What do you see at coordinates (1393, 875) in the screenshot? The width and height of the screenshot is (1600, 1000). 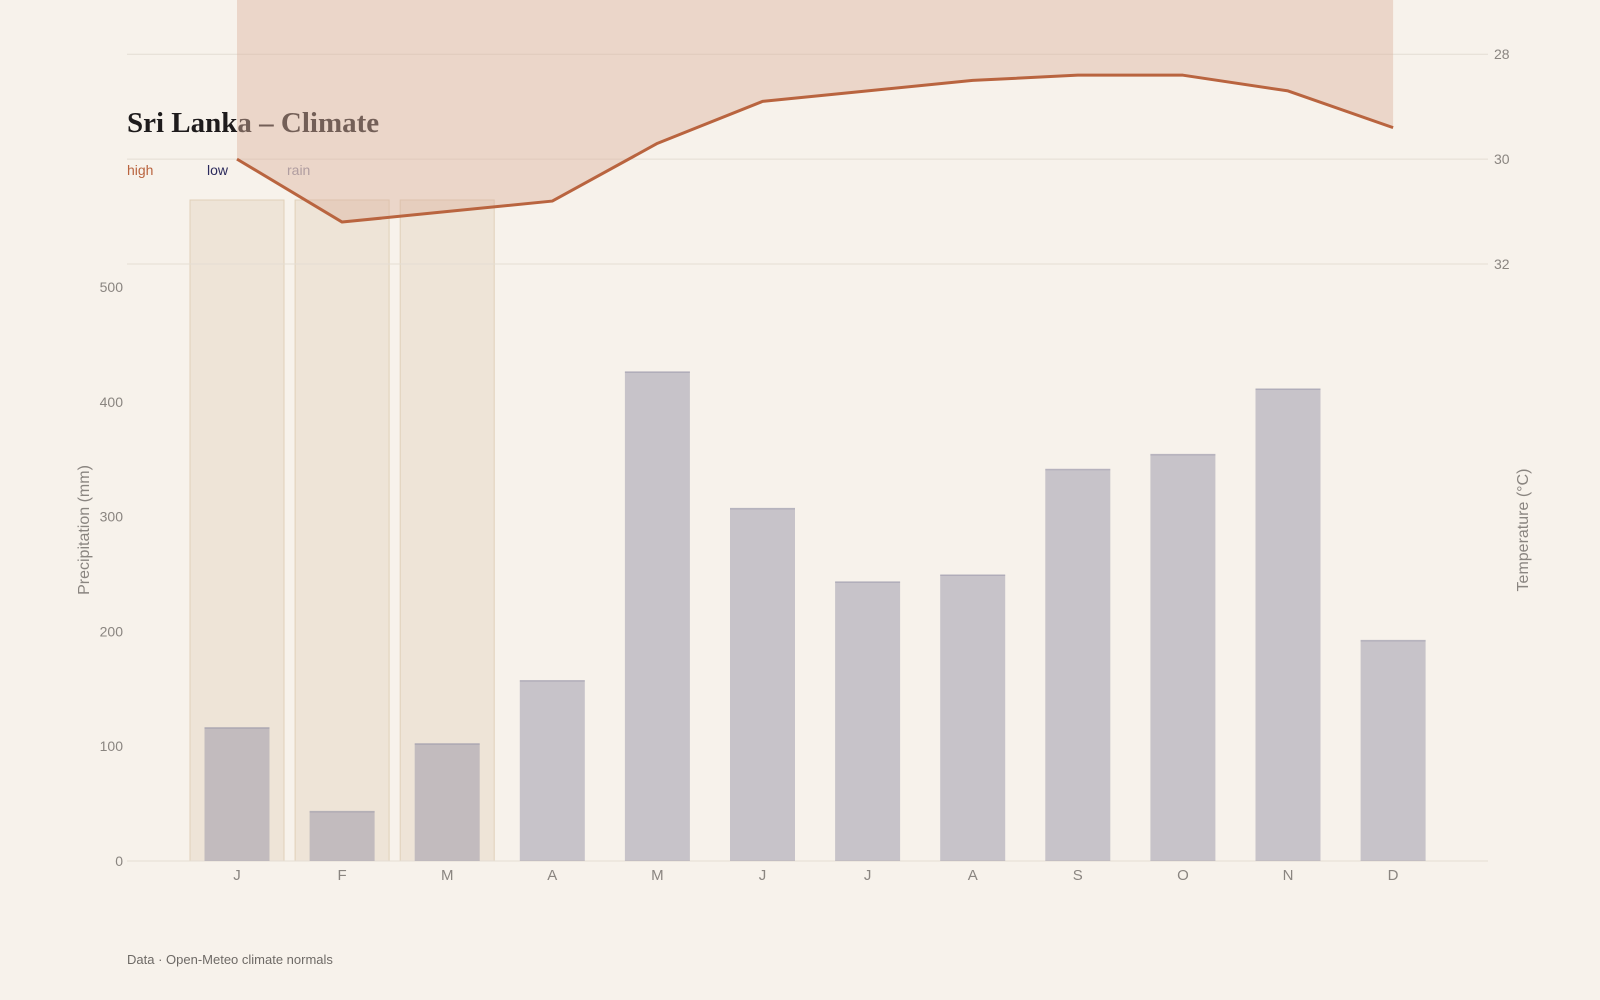 I see `month-label-11: D` at bounding box center [1393, 875].